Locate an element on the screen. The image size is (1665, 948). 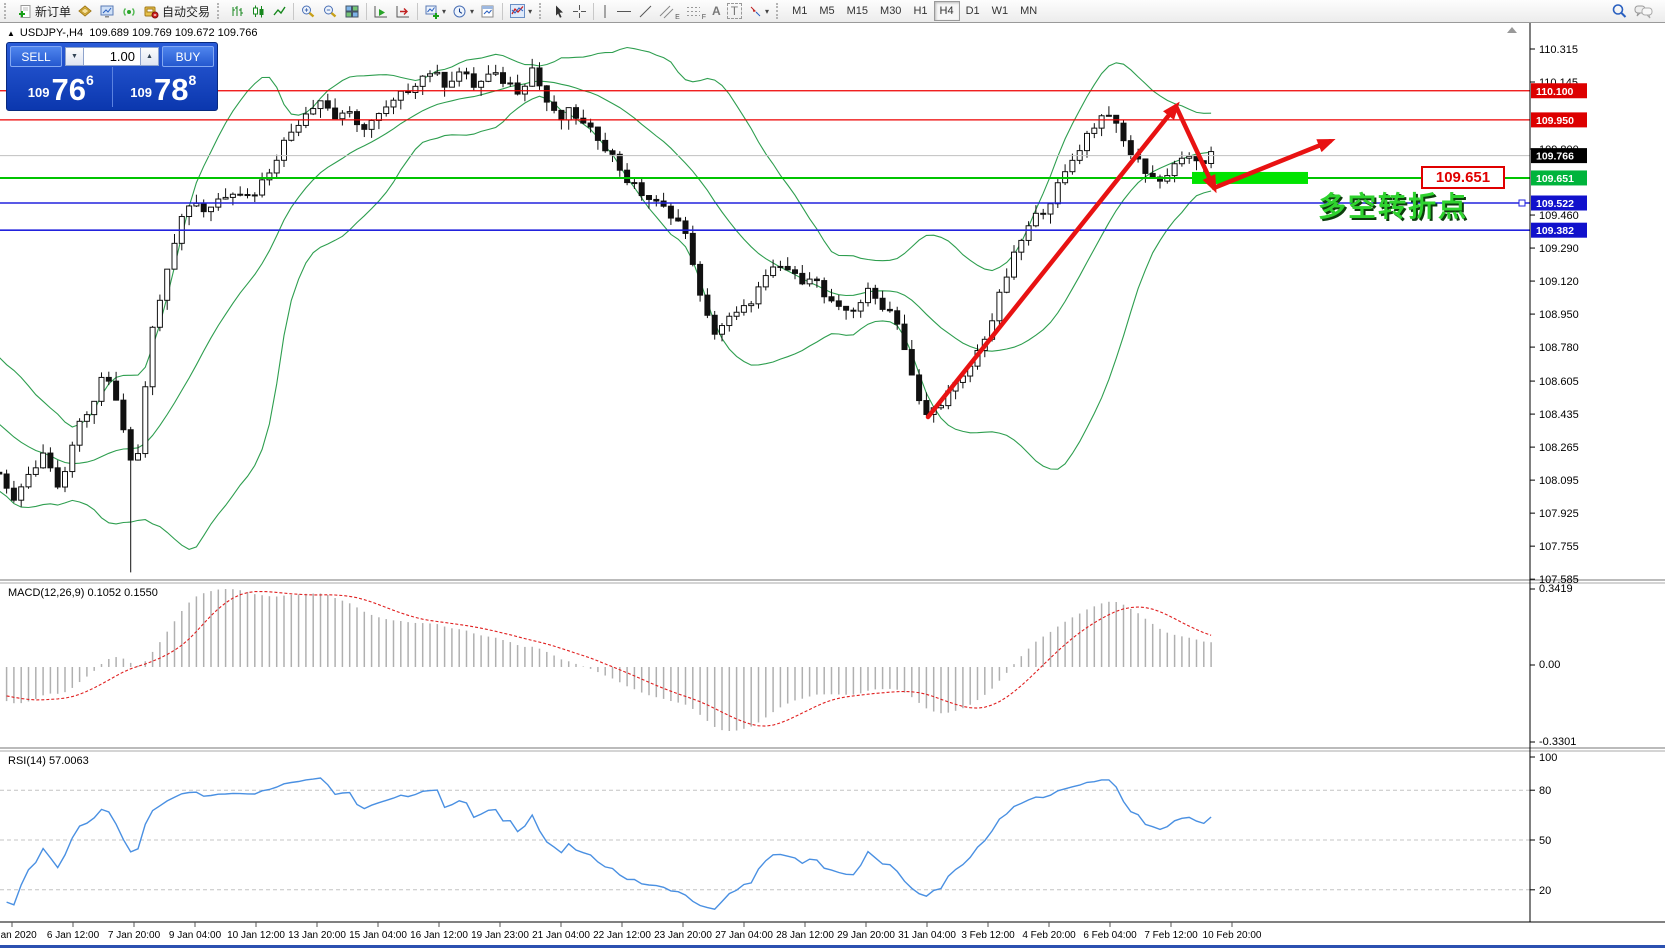
bar-chart-button is located at coordinates (237, 11).